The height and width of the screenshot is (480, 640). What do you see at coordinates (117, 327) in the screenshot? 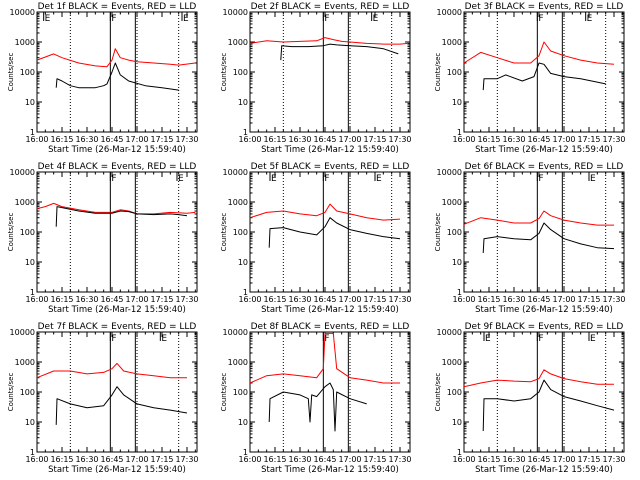
I see `chart-title: Det 7f BLACK = Events, RED = LLD` at bounding box center [117, 327].